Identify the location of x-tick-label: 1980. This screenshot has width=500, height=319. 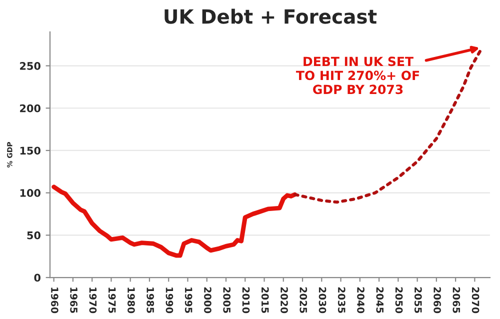
(131, 301).